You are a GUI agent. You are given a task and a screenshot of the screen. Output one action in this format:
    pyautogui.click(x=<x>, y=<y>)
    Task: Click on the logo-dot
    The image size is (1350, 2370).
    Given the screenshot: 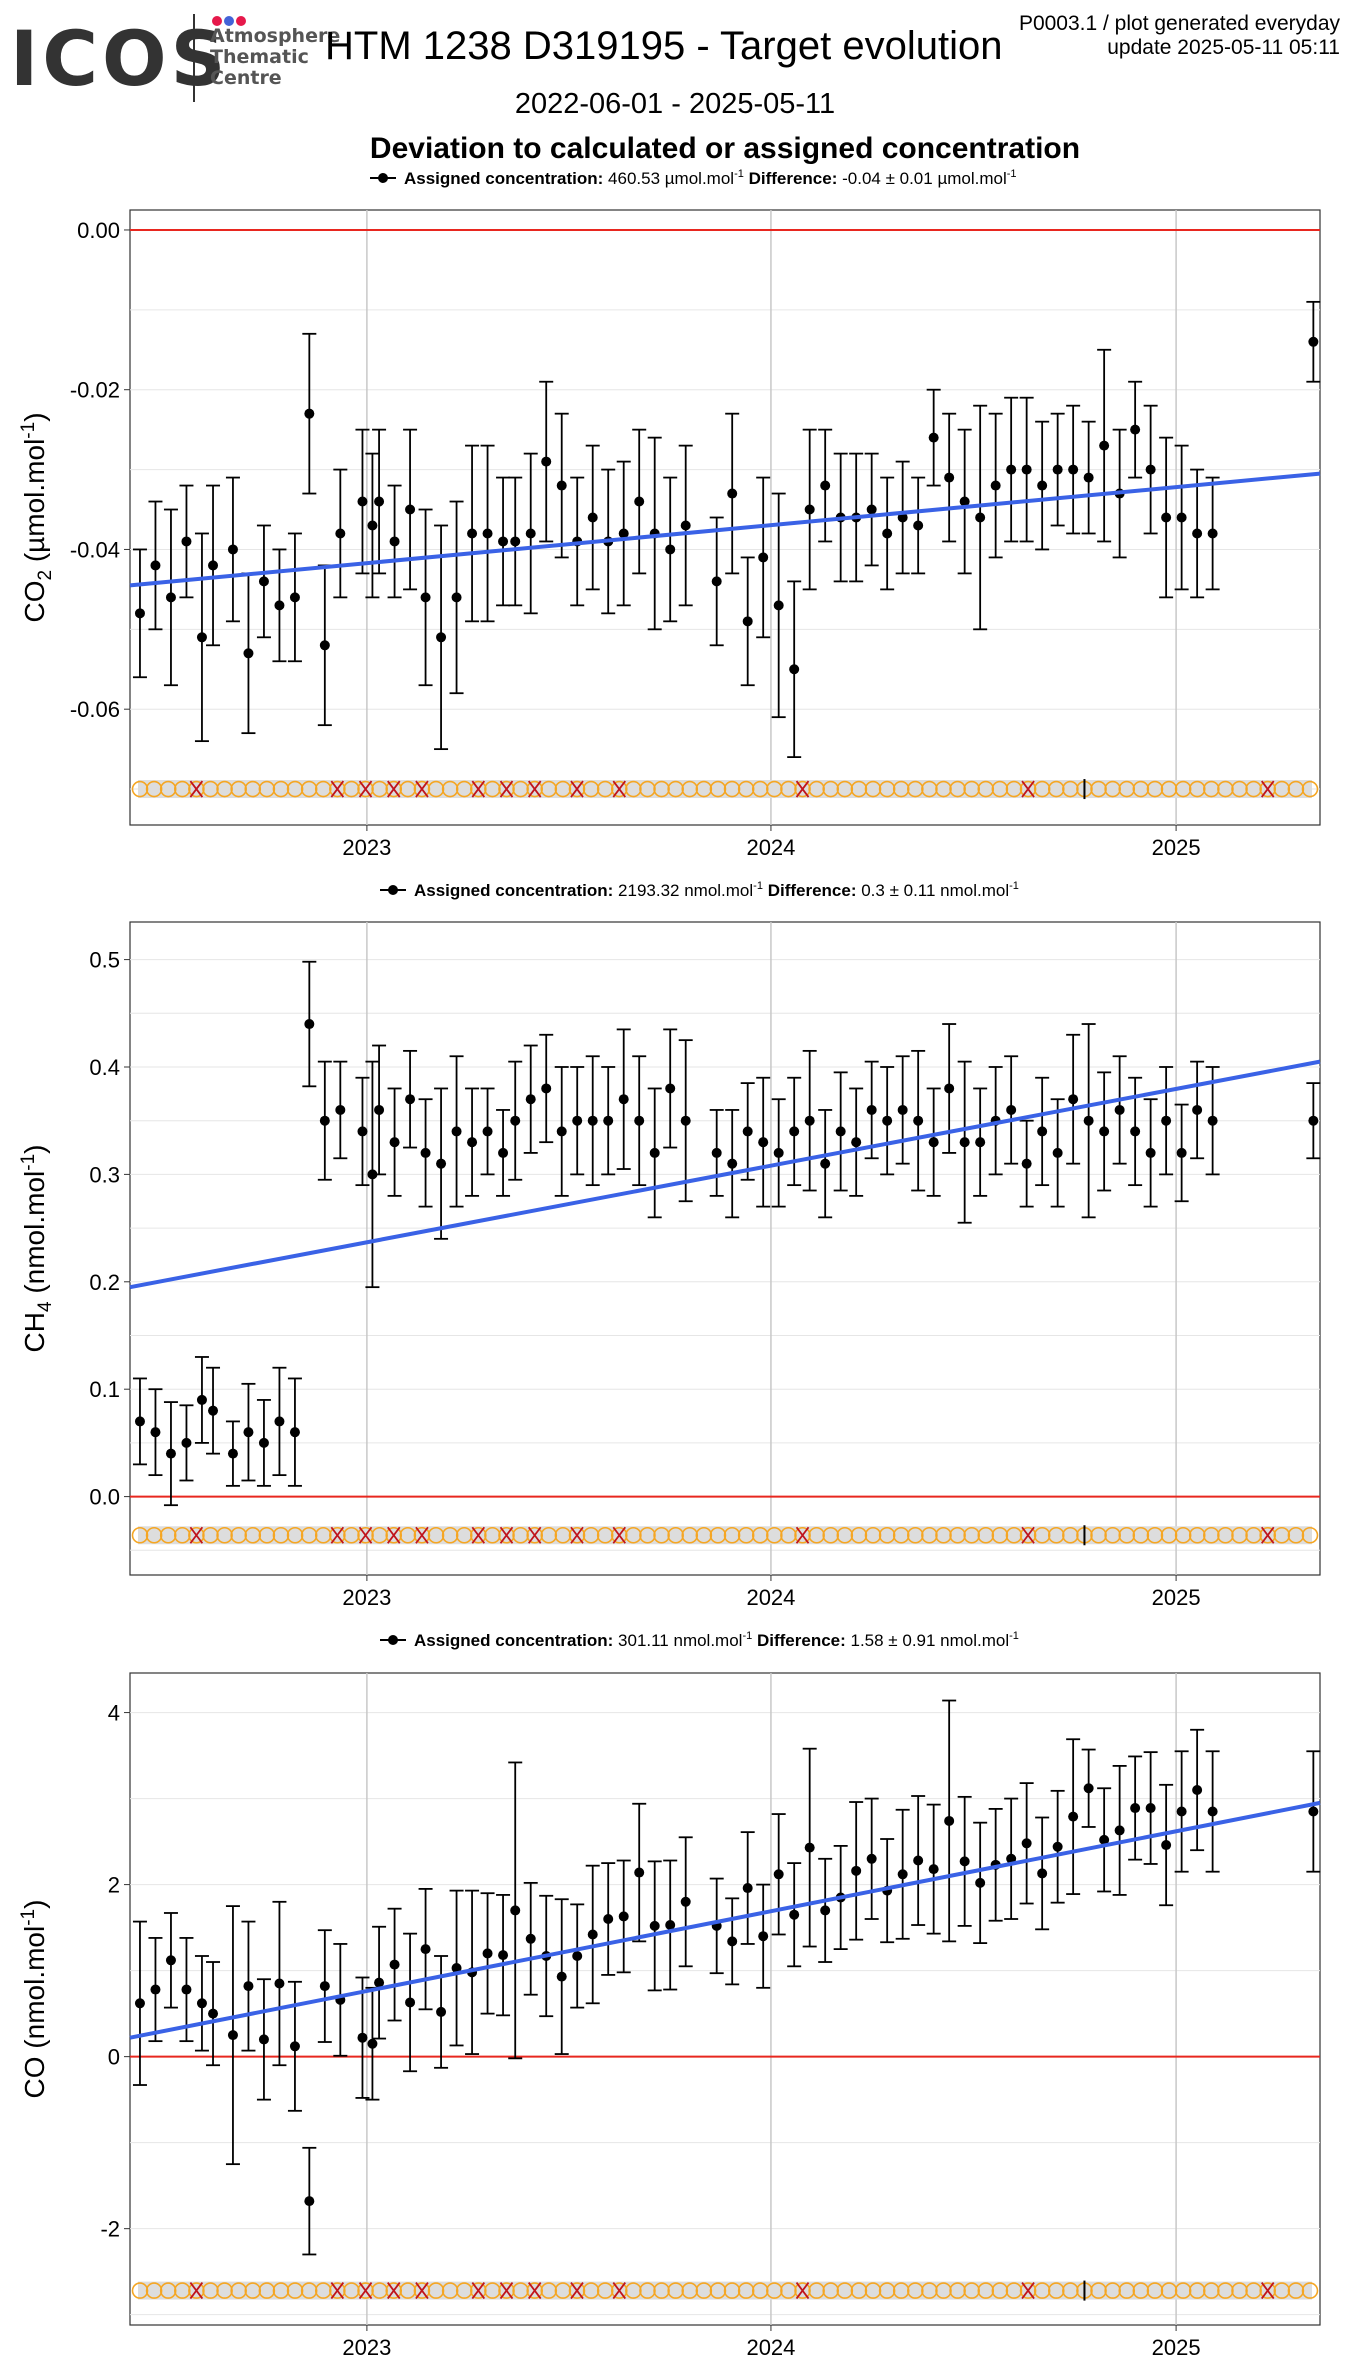 What is the action you would take?
    pyautogui.click(x=241, y=21)
    